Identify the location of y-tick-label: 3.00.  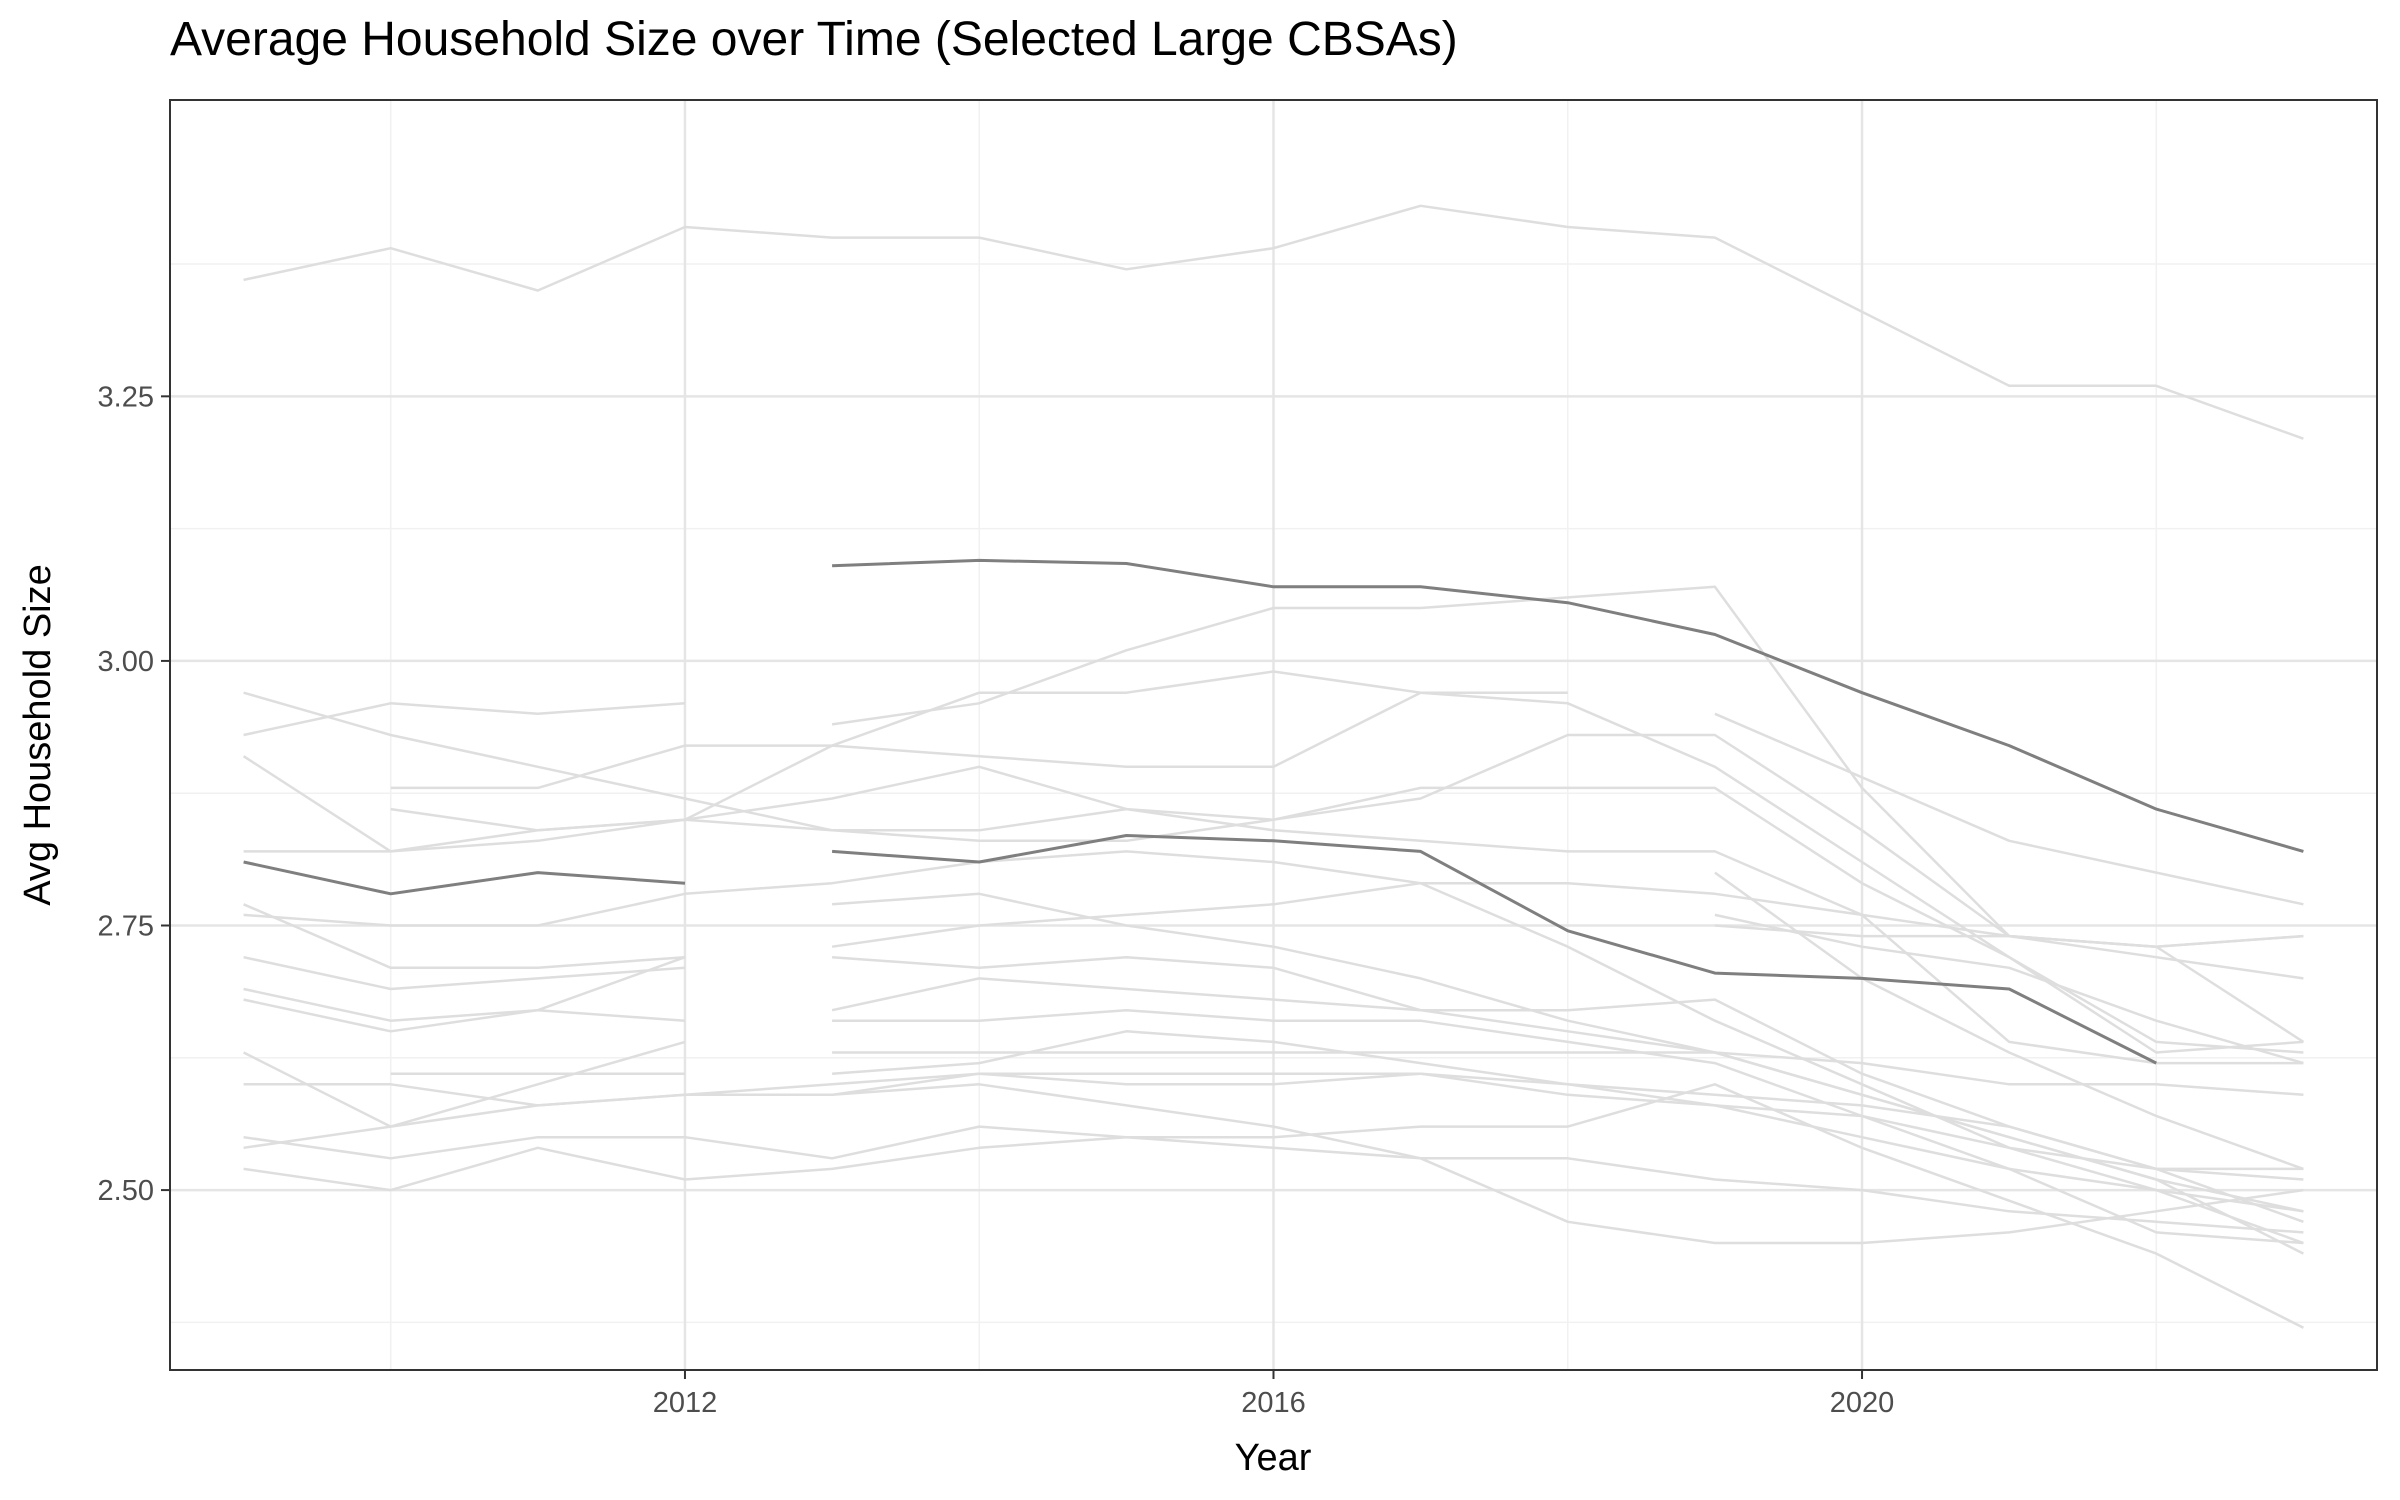
(126, 662).